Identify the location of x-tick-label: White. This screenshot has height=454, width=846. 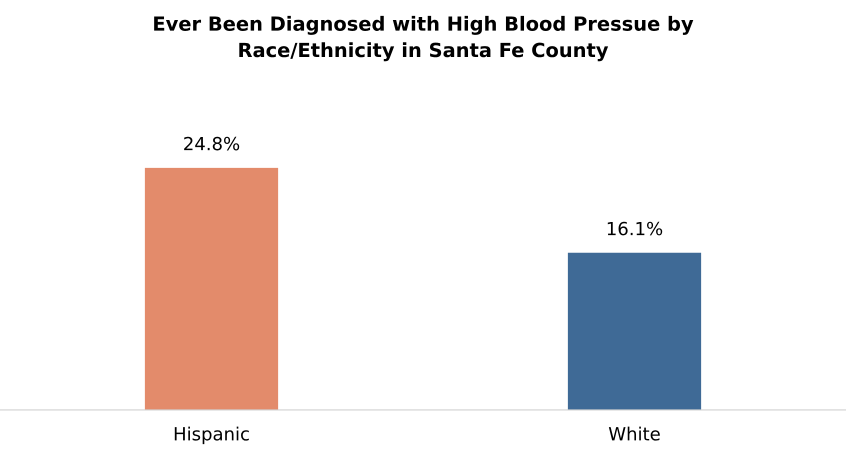
(634, 433).